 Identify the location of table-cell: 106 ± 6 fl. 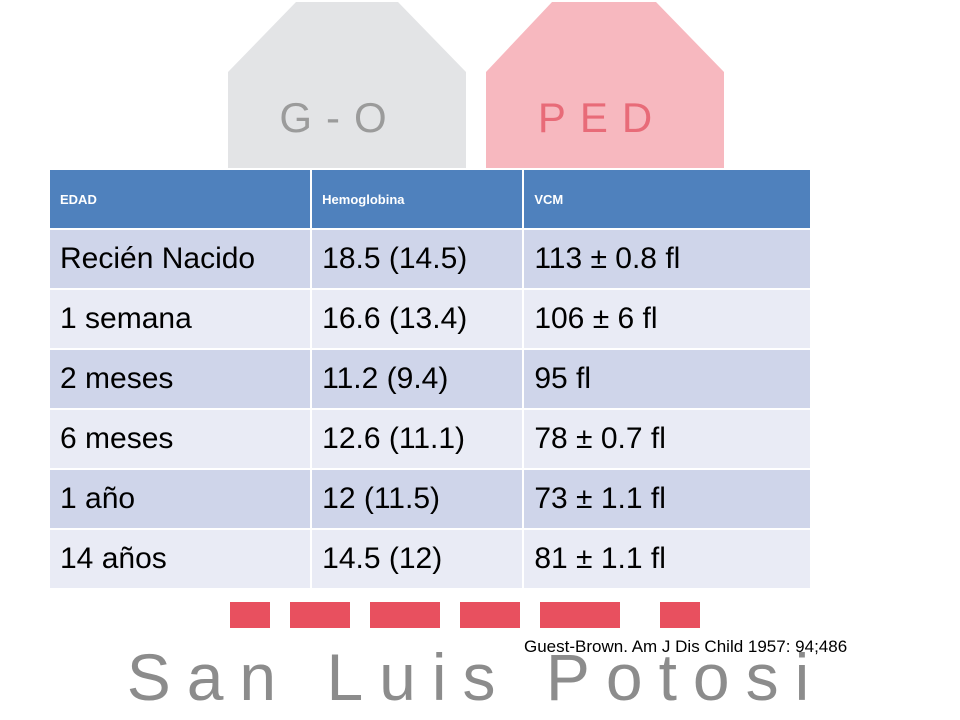
(667, 319).